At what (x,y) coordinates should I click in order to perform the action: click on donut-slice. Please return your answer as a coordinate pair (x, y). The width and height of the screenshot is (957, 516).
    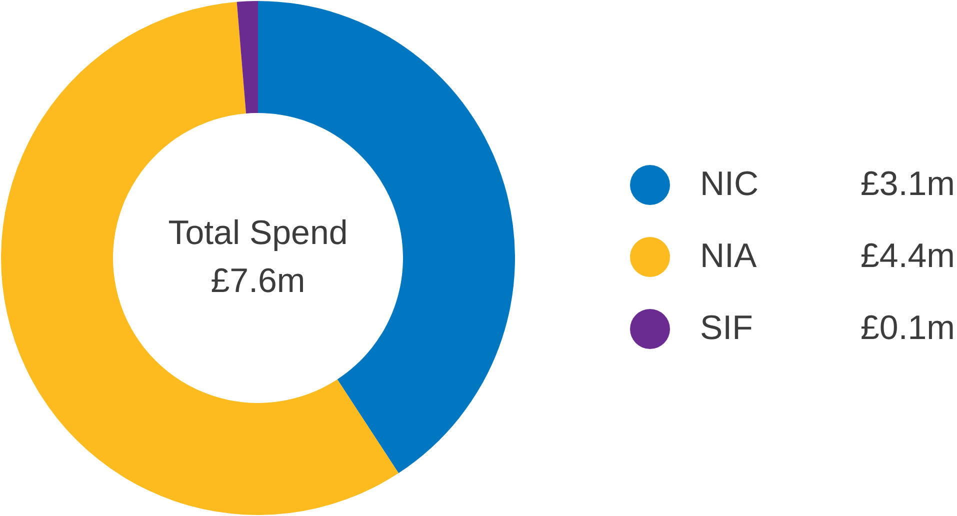
    Looking at the image, I should click on (247, 57).